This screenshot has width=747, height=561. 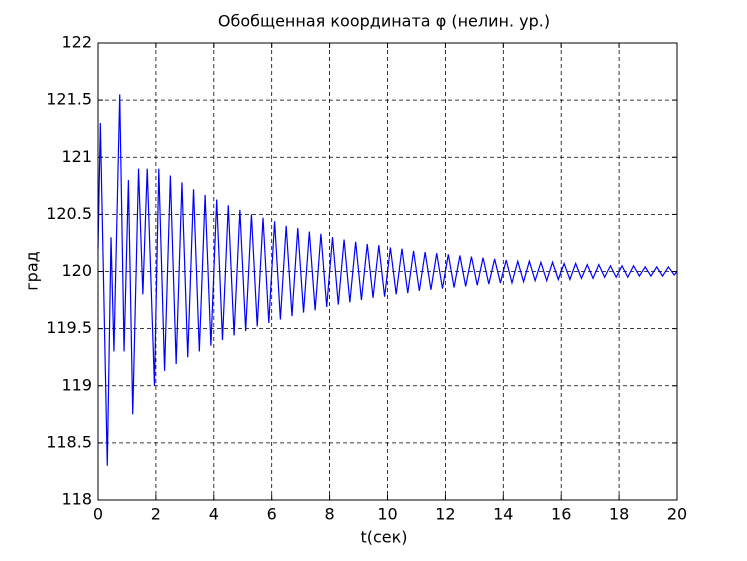 What do you see at coordinates (76, 42) in the screenshot?
I see `y-tick-label: 122` at bounding box center [76, 42].